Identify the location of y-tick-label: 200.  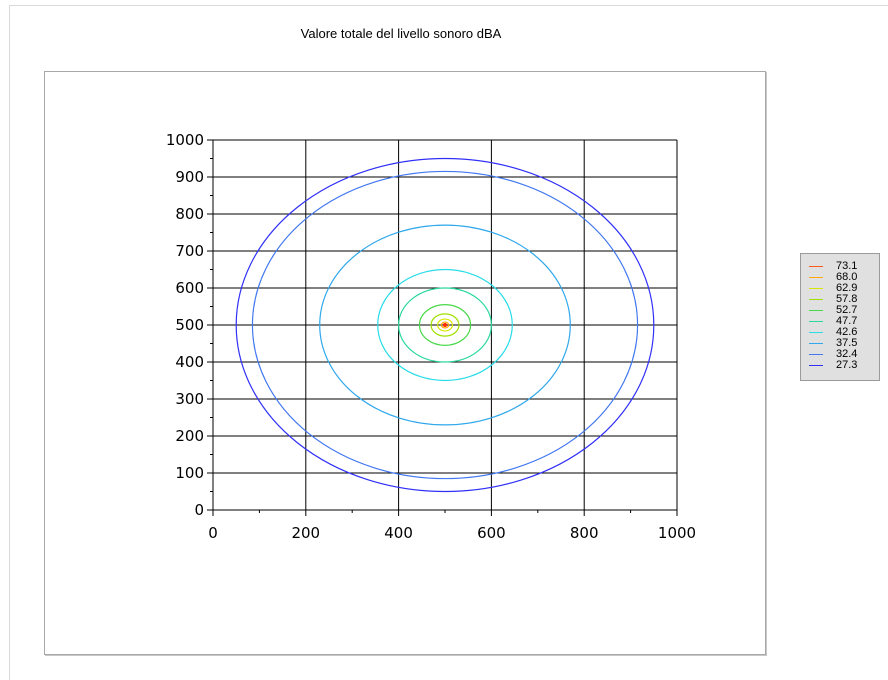
(189, 436).